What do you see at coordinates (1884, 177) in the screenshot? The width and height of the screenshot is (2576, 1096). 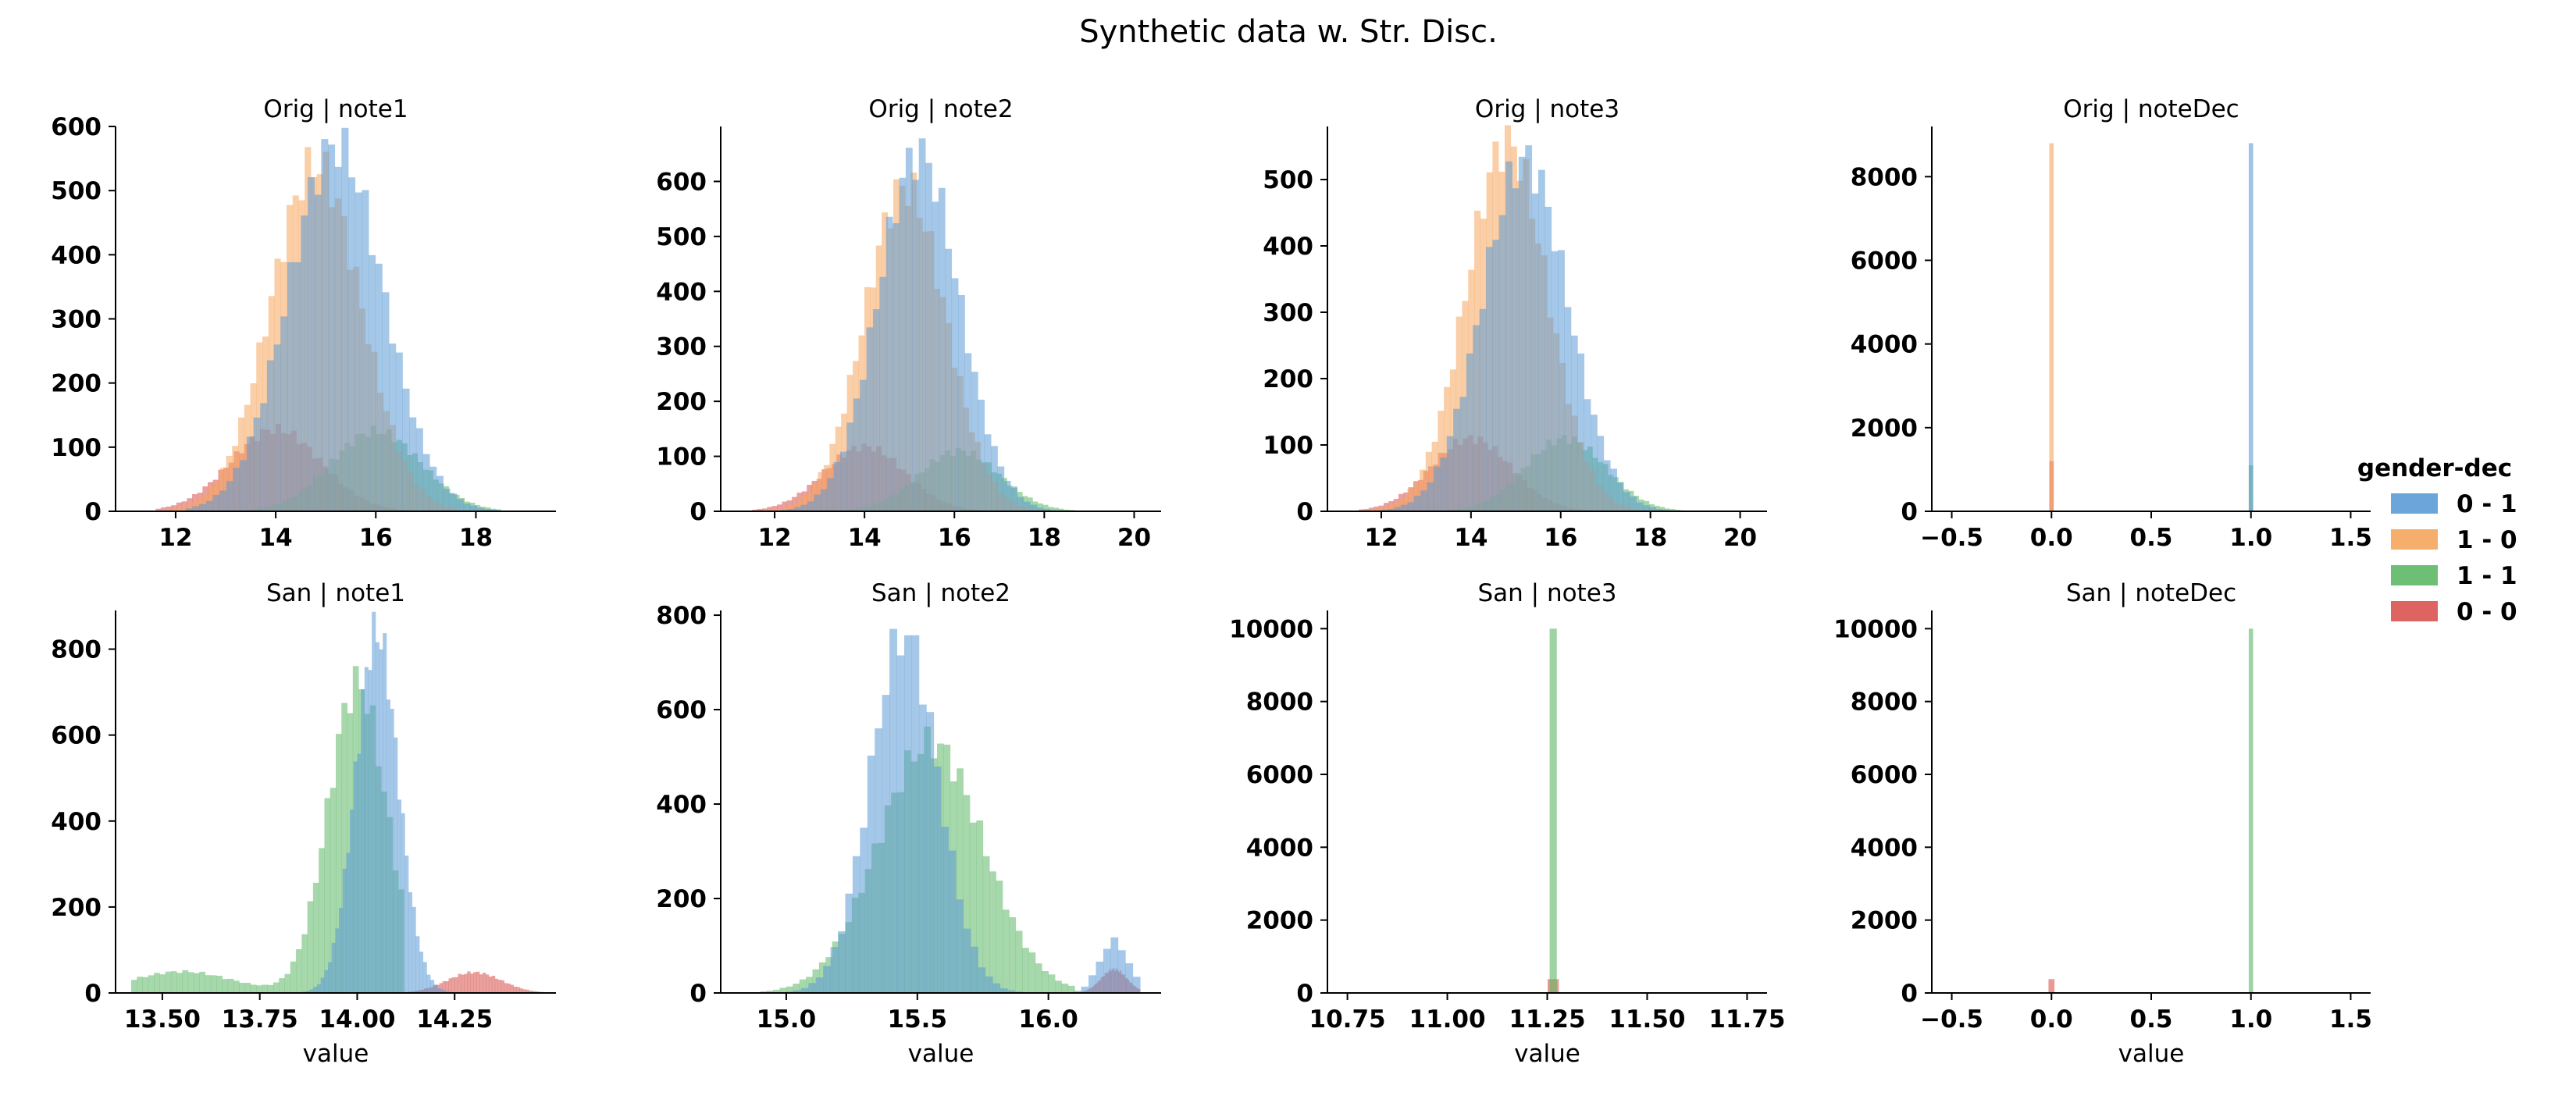 I see `y-tick-label: 8000` at bounding box center [1884, 177].